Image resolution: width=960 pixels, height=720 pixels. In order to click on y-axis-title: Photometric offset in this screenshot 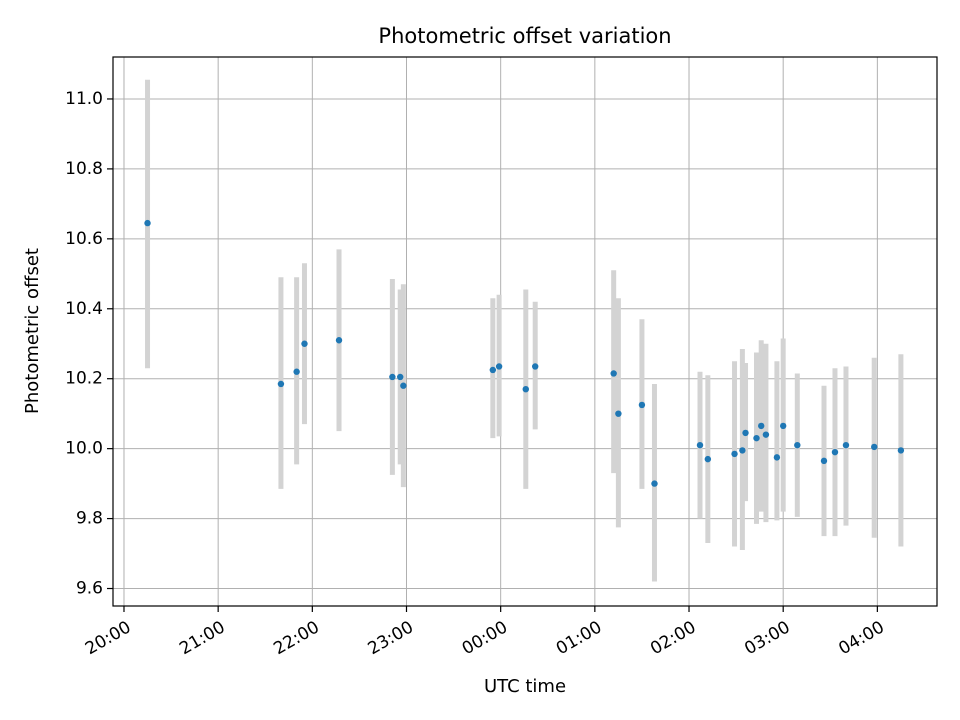, I will do `click(32, 331)`.